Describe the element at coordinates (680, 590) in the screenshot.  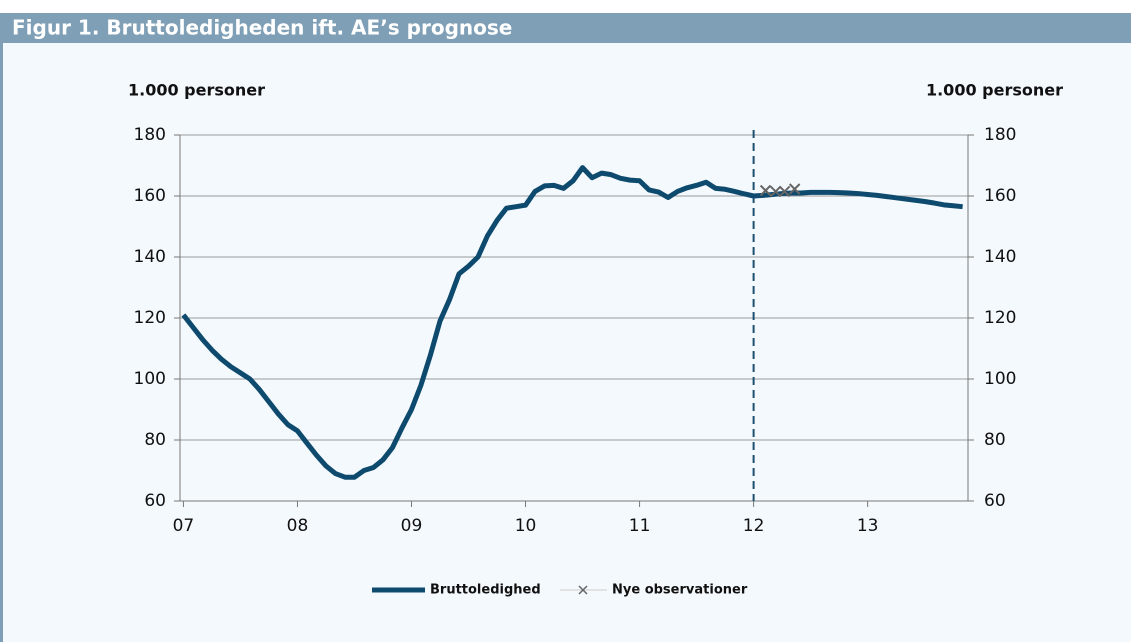
I see `legend-label: Nye observationer` at that location.